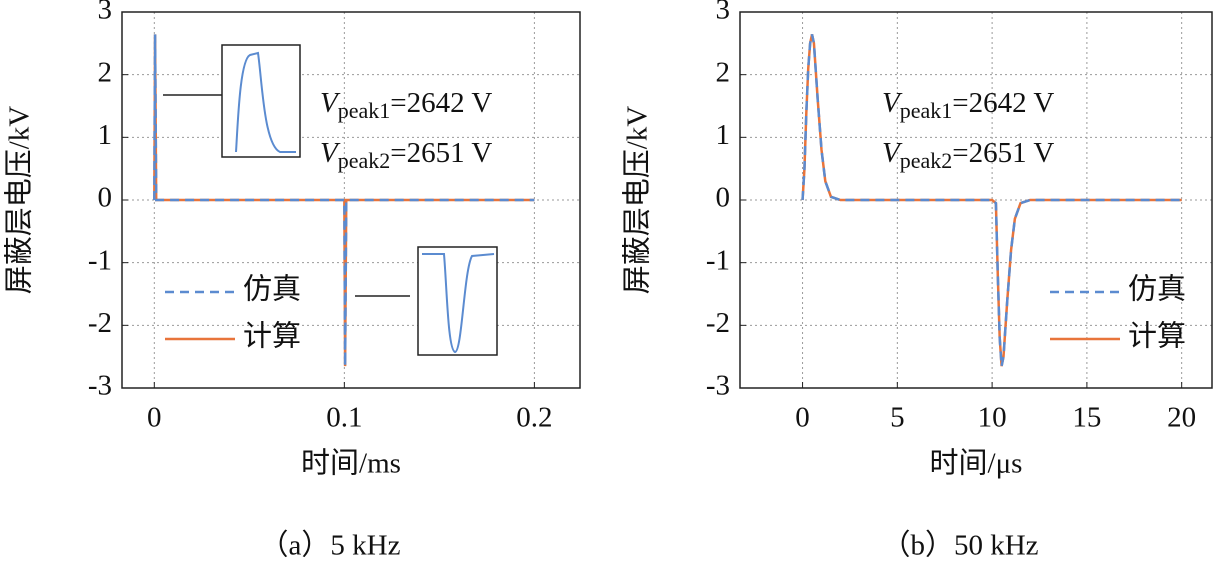 This screenshot has width=1221, height=562. I want to click on x-tick-label: 0.1, so click(344, 418).